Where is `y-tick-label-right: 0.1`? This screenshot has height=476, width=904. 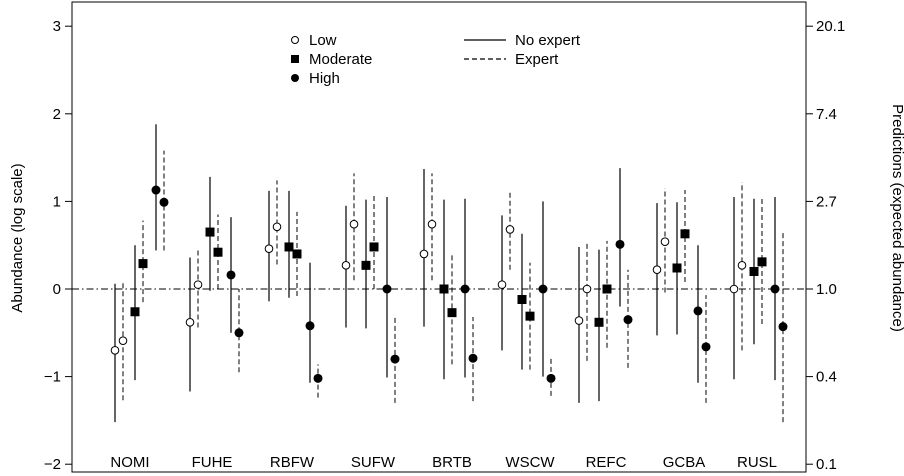
y-tick-label-right: 0.1 is located at coordinates (826, 464).